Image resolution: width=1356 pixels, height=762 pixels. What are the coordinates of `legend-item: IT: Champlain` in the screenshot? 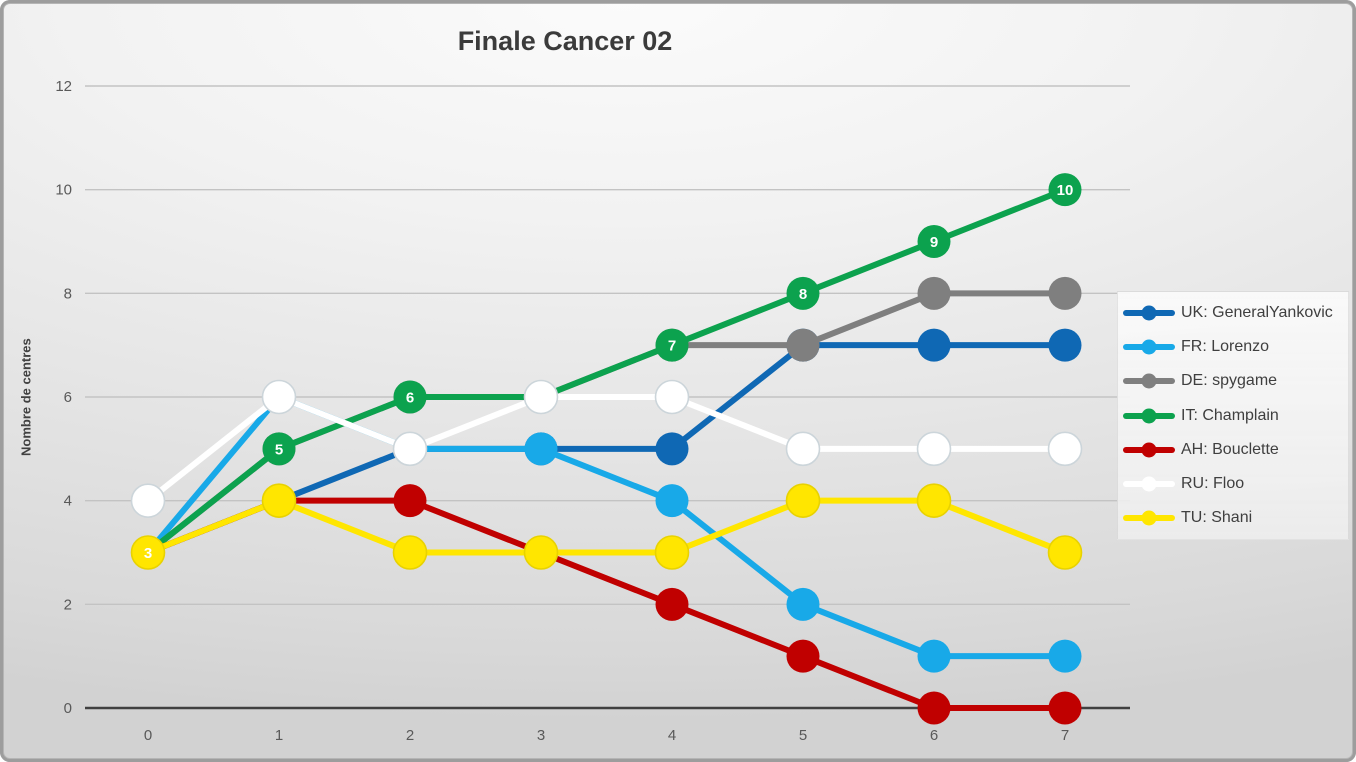 It's located at (1234, 416).